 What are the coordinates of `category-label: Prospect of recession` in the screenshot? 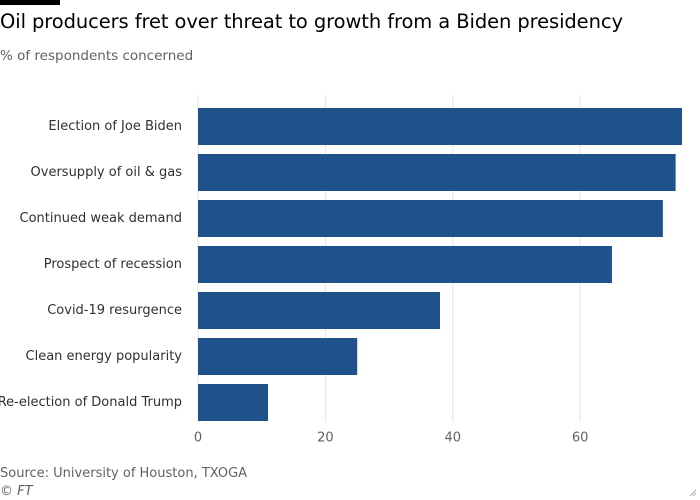 It's located at (113, 264).